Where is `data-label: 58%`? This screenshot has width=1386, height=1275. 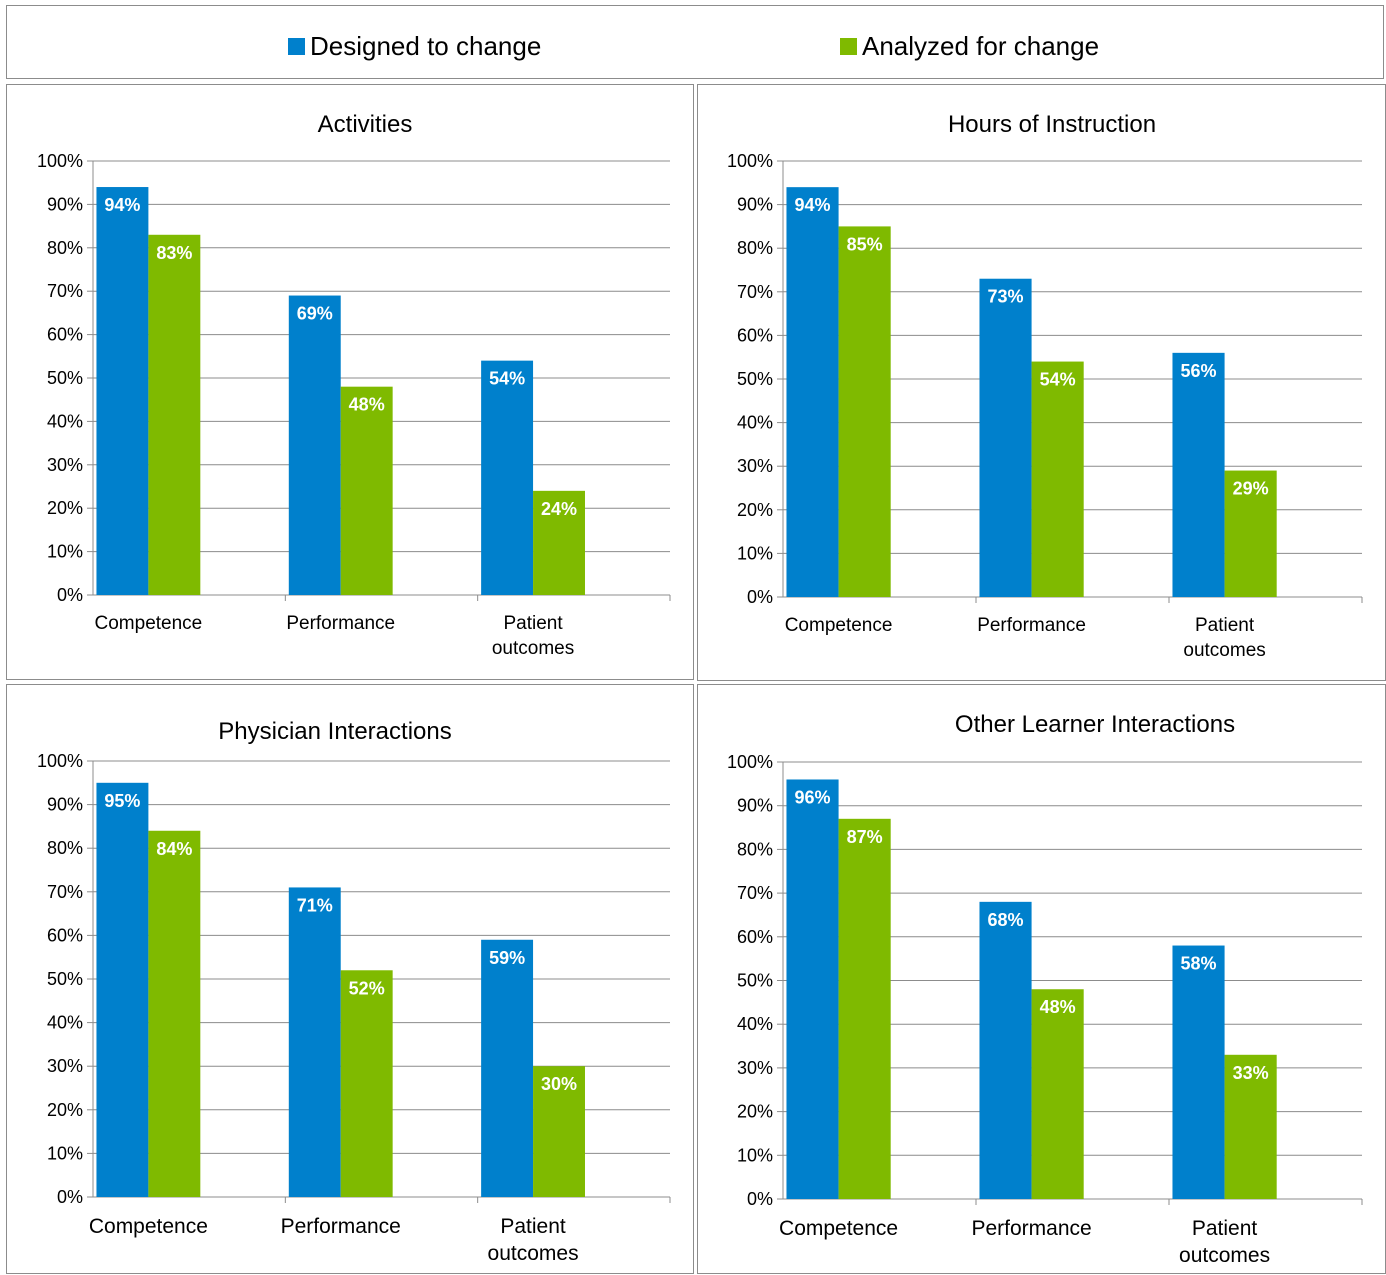
data-label: 58% is located at coordinates (1199, 964).